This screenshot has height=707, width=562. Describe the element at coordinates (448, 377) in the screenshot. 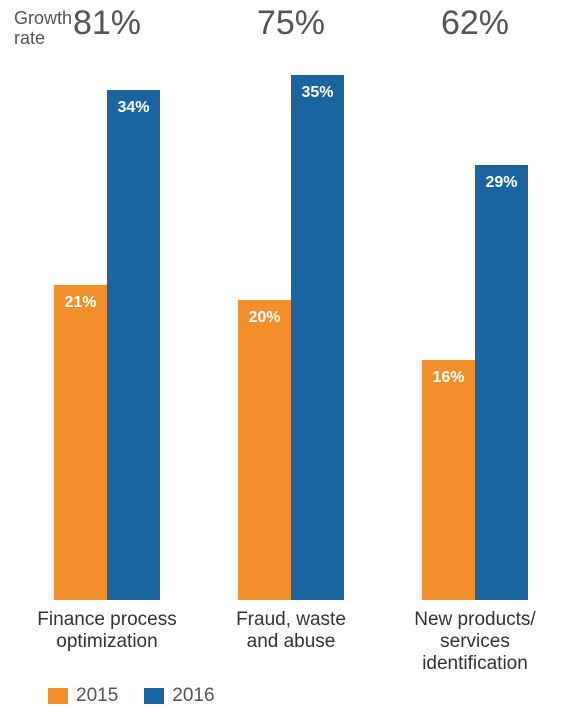

I see `bar-value-label-2015-3: 16%` at that location.